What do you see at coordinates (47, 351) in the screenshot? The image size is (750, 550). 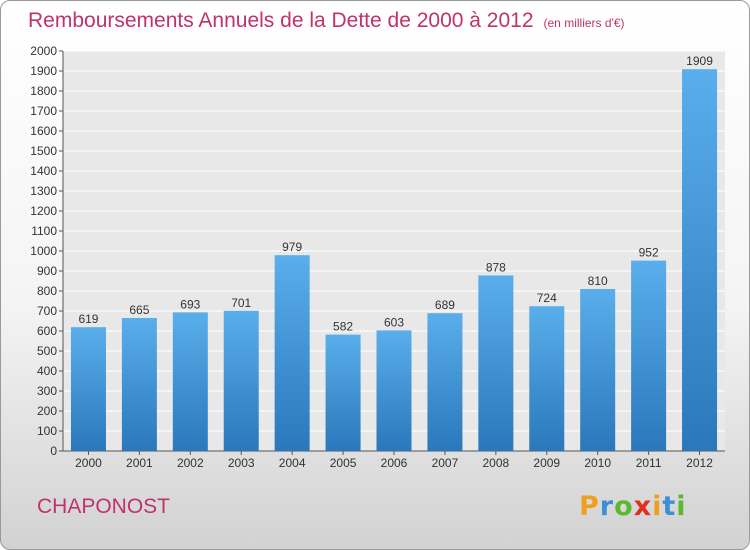 I see `y-tick-label: 500` at bounding box center [47, 351].